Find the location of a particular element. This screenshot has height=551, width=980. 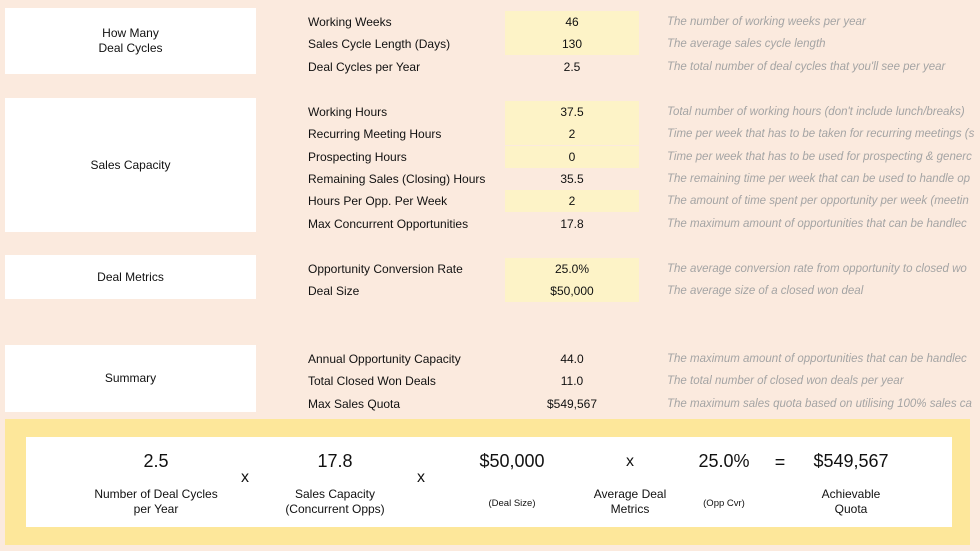

row-label: Max Concurrent Opportunities is located at coordinates (388, 224).